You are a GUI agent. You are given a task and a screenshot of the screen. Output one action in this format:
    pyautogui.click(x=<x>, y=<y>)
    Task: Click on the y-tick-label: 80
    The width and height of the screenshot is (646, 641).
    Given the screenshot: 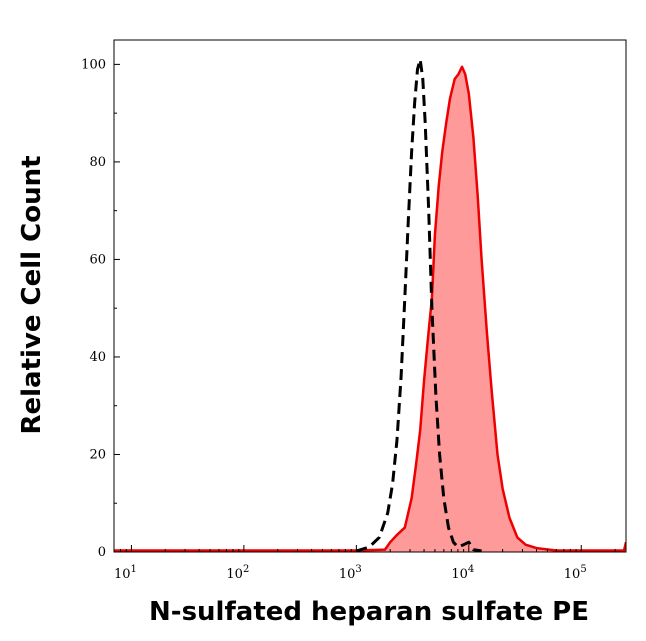 What is the action you would take?
    pyautogui.click(x=97, y=162)
    